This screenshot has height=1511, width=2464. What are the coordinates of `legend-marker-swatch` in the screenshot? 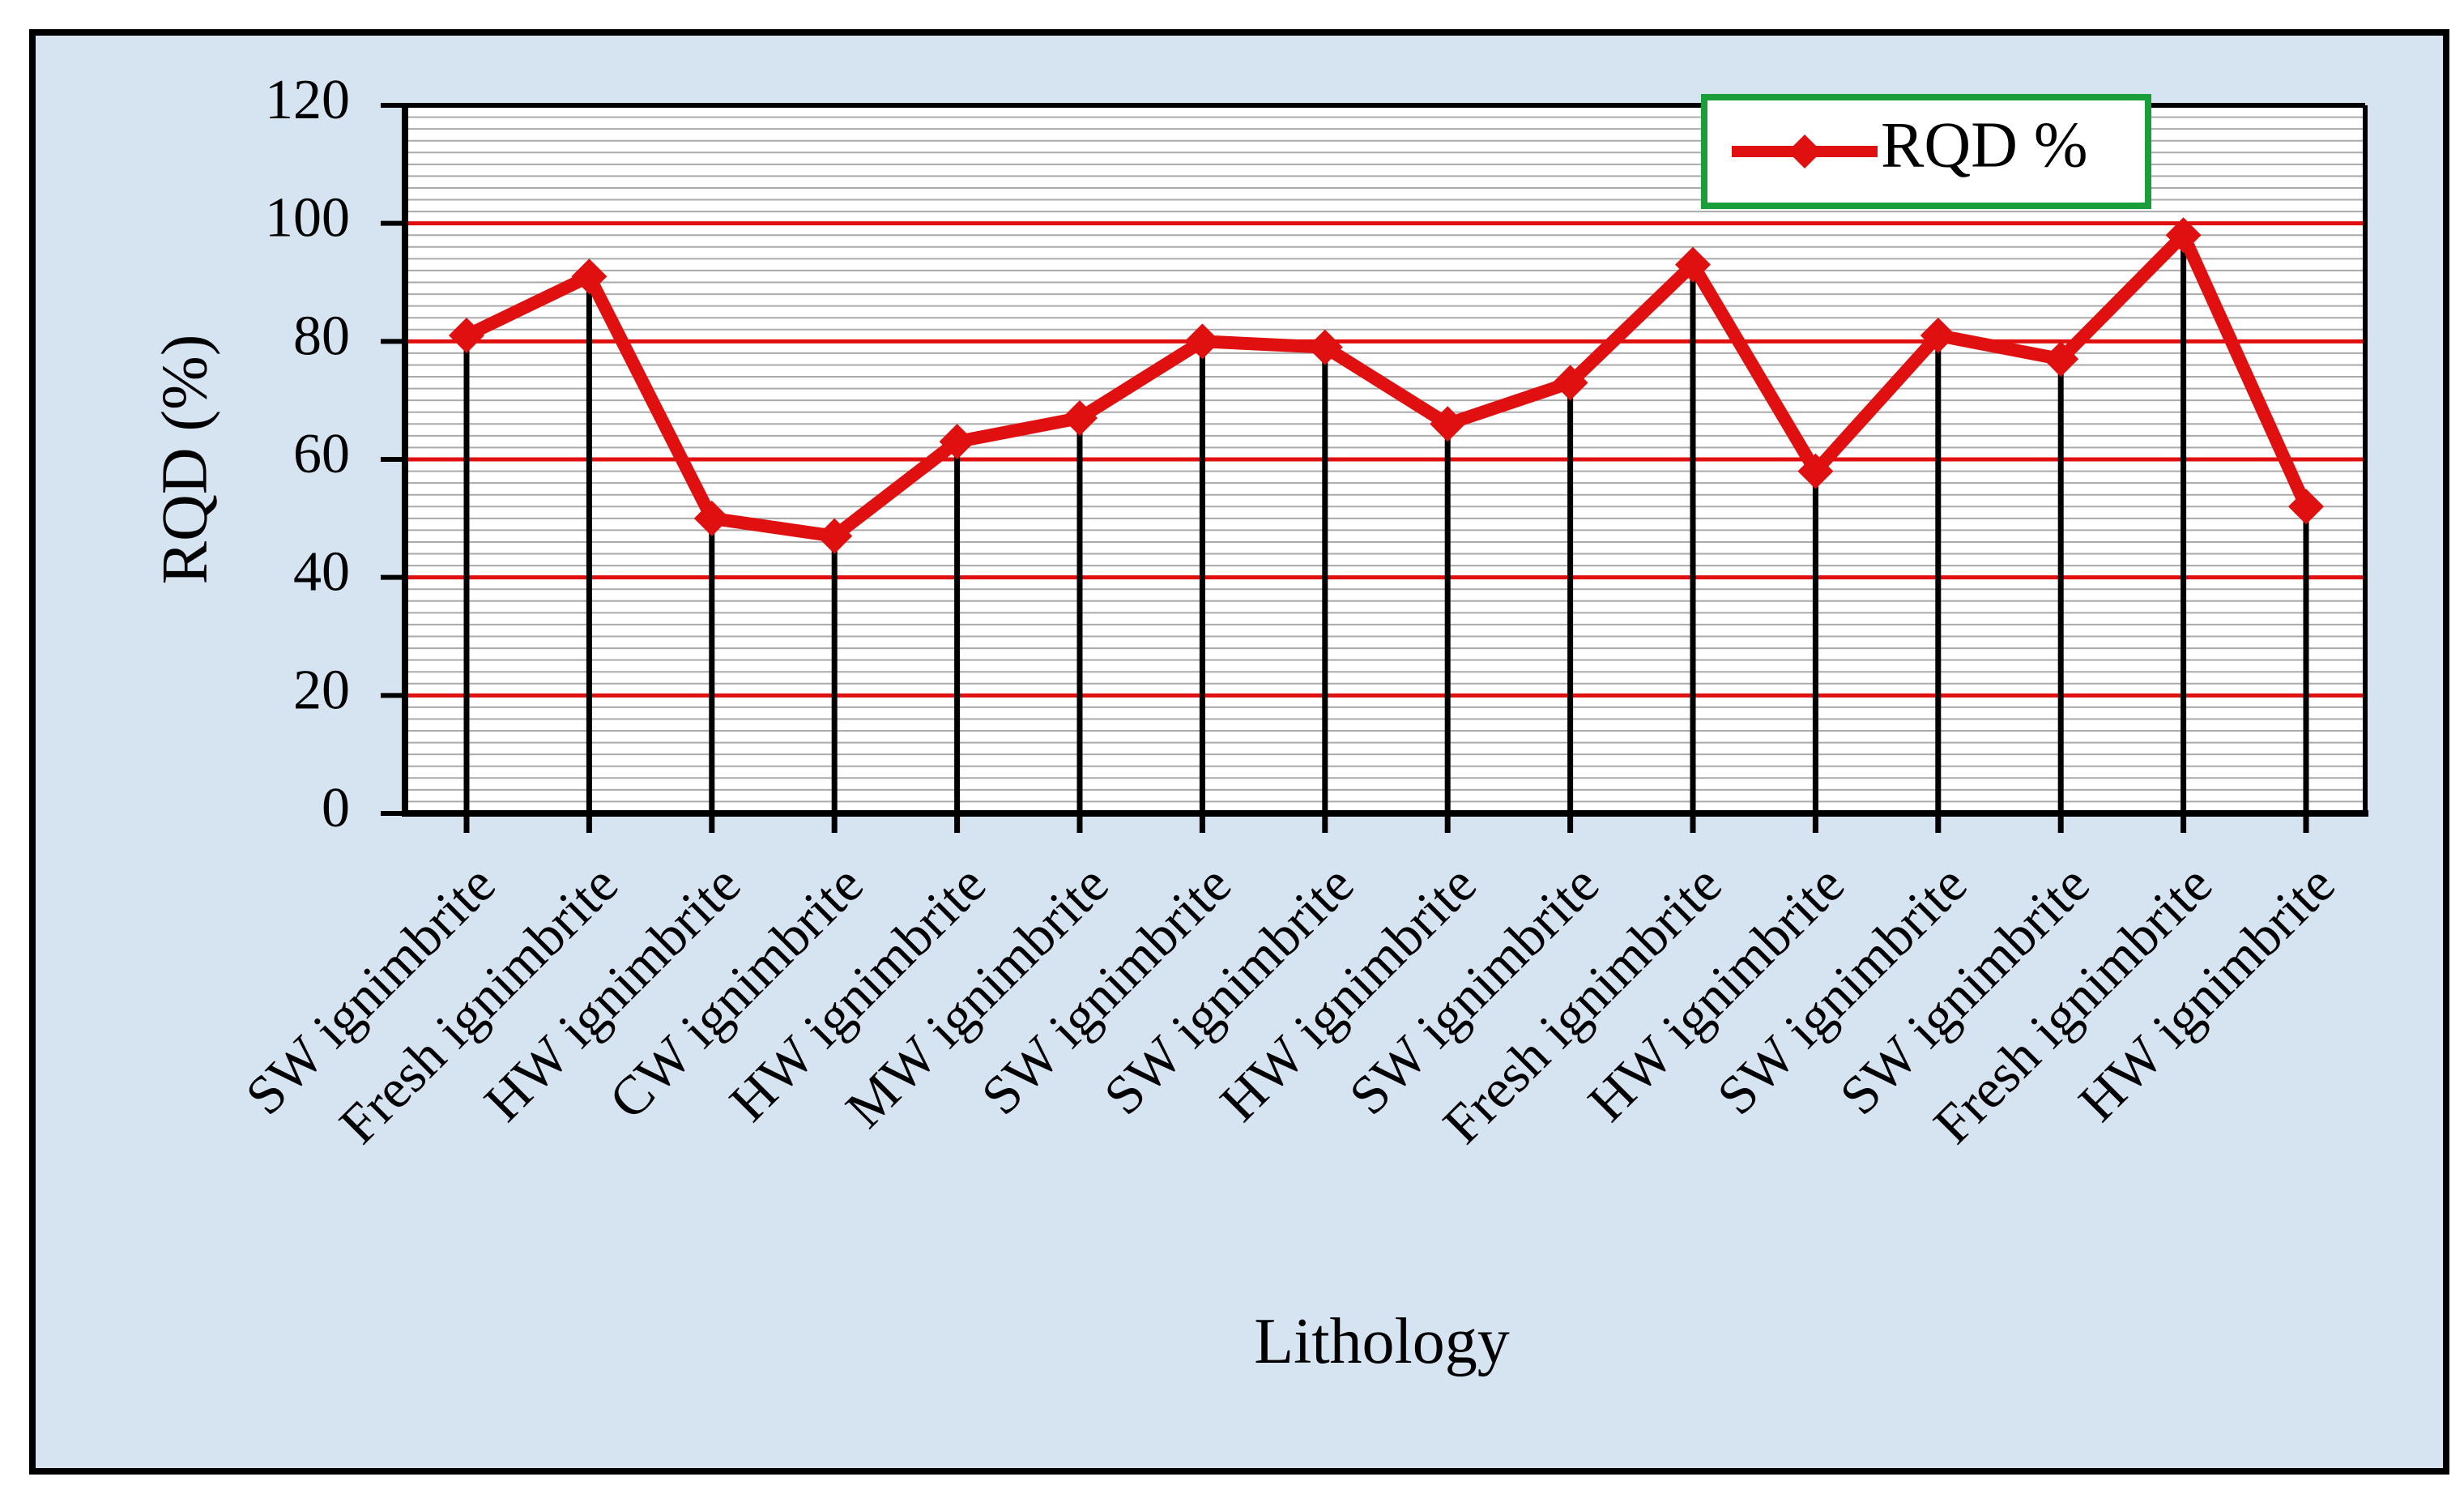 It's located at (1805, 151).